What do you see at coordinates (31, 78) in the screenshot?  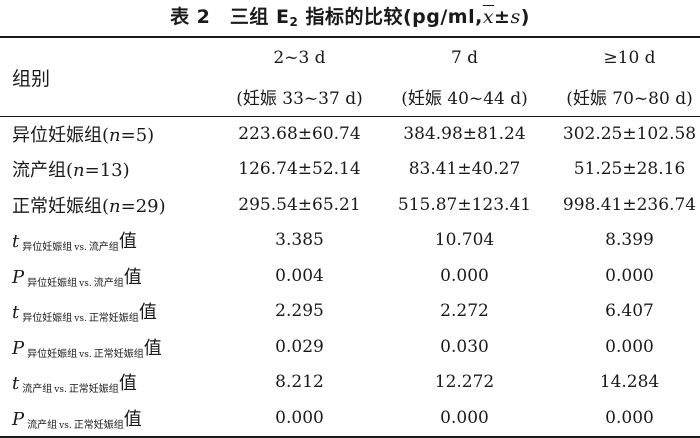 I see `header-group-label: 组别` at bounding box center [31, 78].